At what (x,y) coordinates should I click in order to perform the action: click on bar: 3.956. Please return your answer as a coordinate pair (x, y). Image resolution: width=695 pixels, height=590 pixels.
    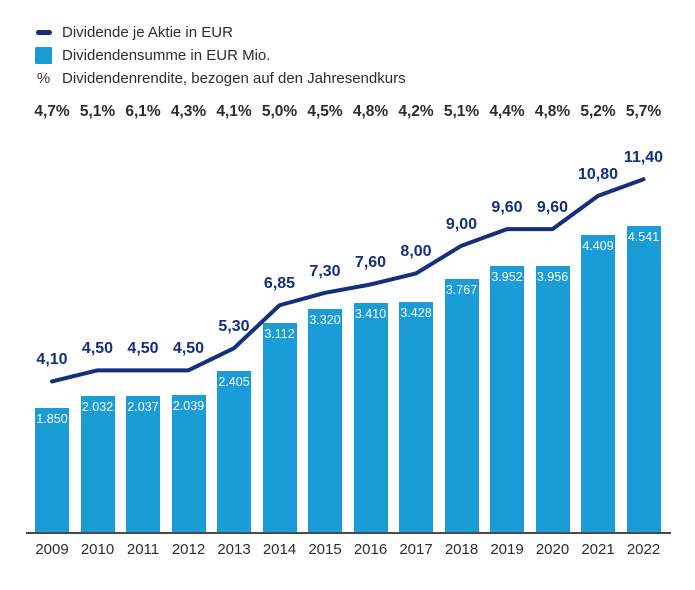
    Looking at the image, I should click on (552, 399).